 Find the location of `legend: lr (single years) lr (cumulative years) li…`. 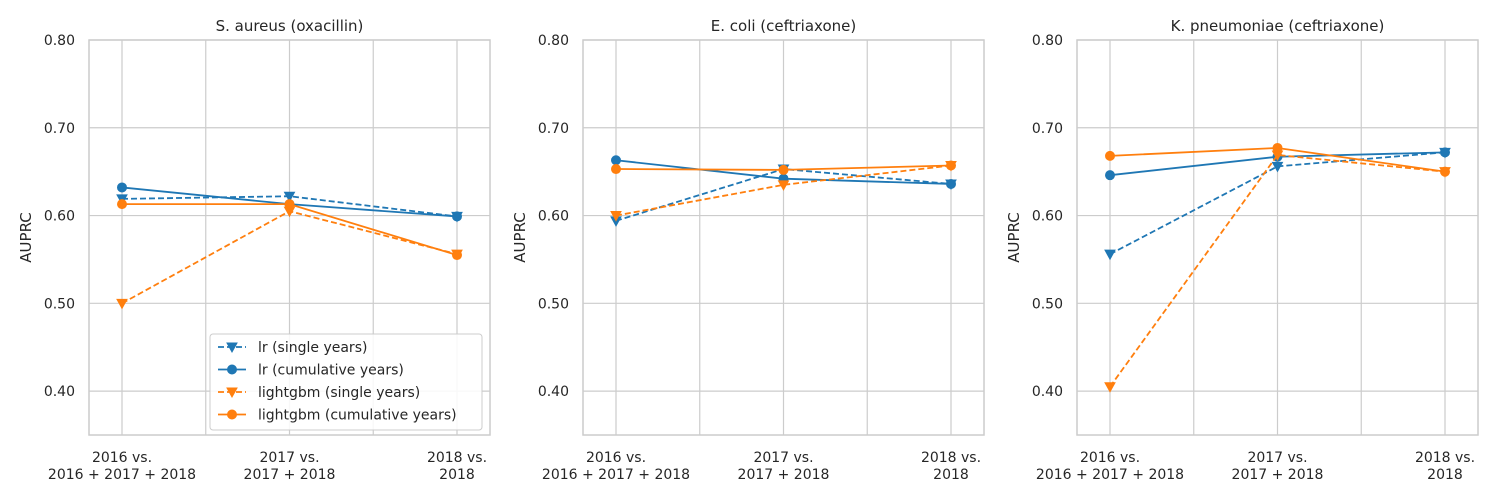

legend: lr (single years) lr (cumulative years) li… is located at coordinates (346, 382).